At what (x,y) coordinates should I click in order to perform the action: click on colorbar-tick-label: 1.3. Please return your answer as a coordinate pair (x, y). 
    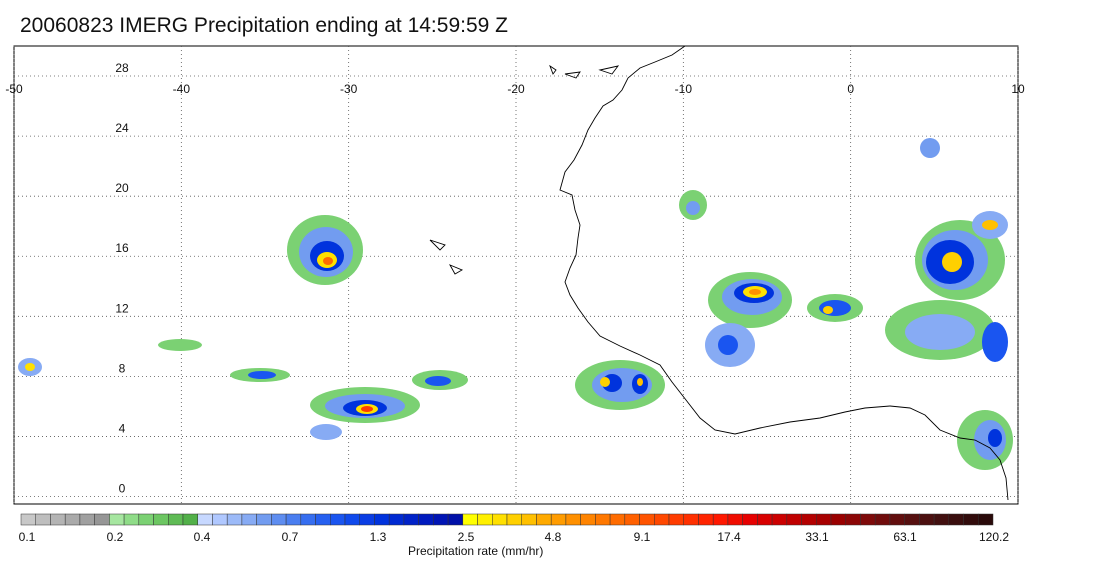
    Looking at the image, I should click on (378, 537).